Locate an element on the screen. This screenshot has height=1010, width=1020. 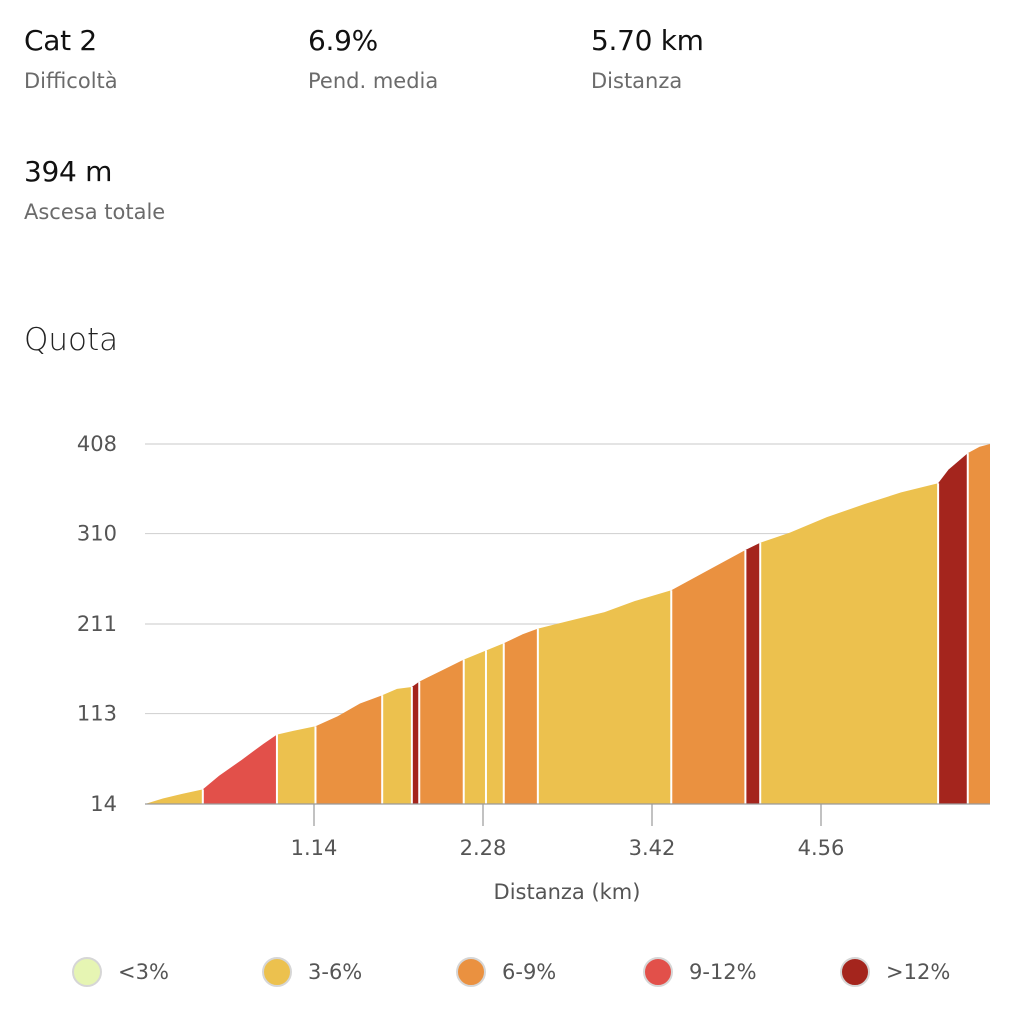
legend-label: 9-12% is located at coordinates (723, 972).